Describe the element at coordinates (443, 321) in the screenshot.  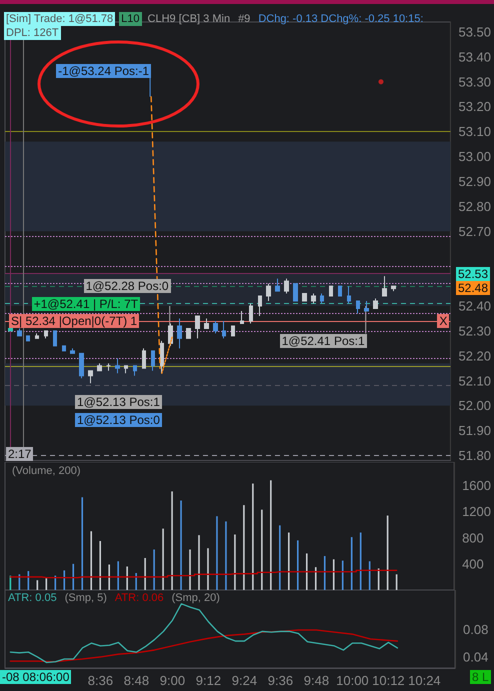
I see `annotation: X` at that location.